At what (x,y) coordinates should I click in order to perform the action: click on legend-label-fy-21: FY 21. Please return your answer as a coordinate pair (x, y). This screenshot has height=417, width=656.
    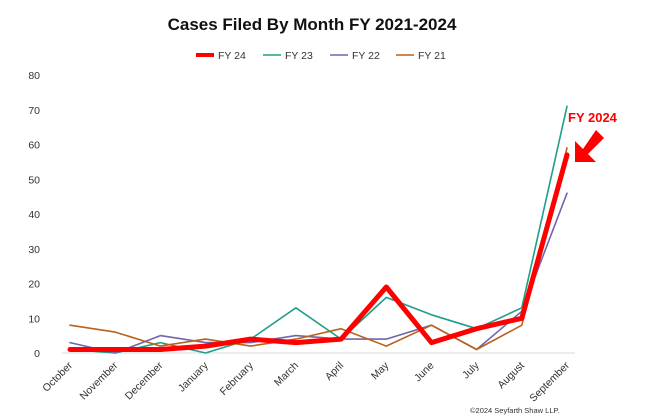
    Looking at the image, I should click on (432, 56).